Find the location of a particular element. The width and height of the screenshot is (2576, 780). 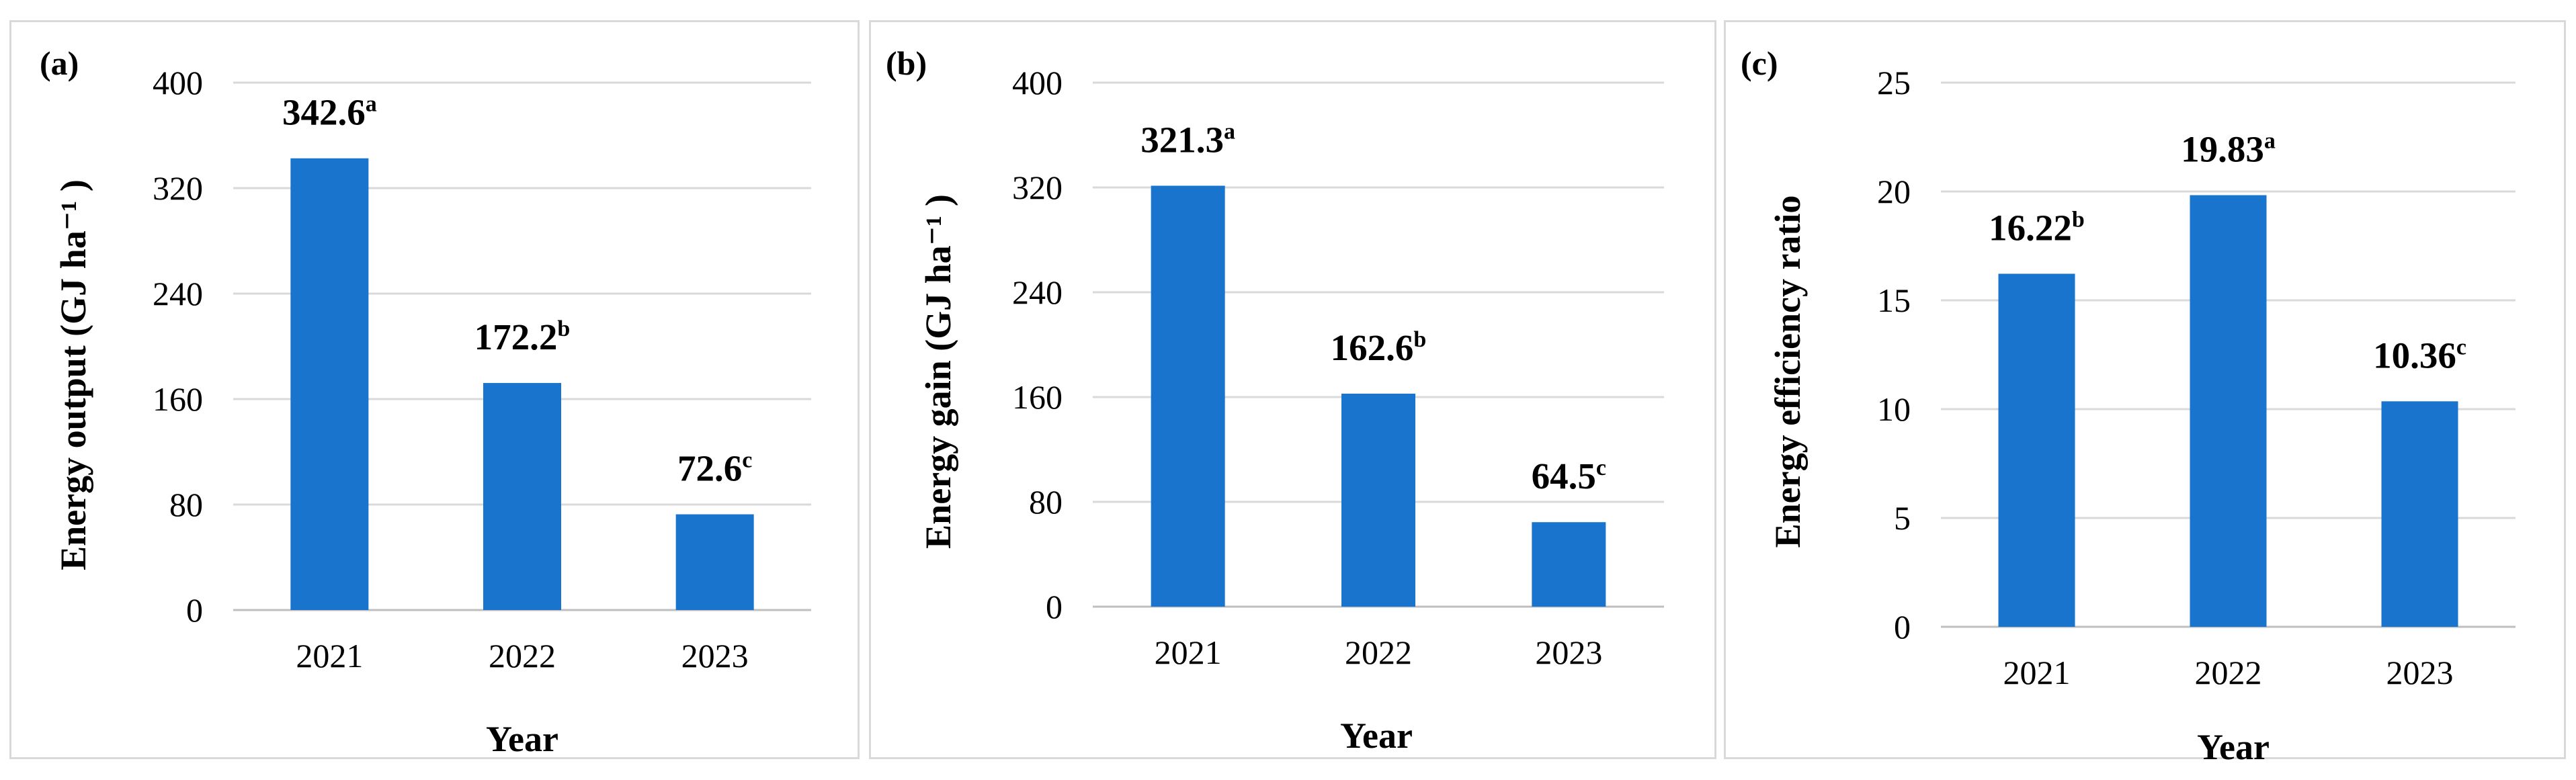

data-label: 16.22b is located at coordinates (2037, 227).